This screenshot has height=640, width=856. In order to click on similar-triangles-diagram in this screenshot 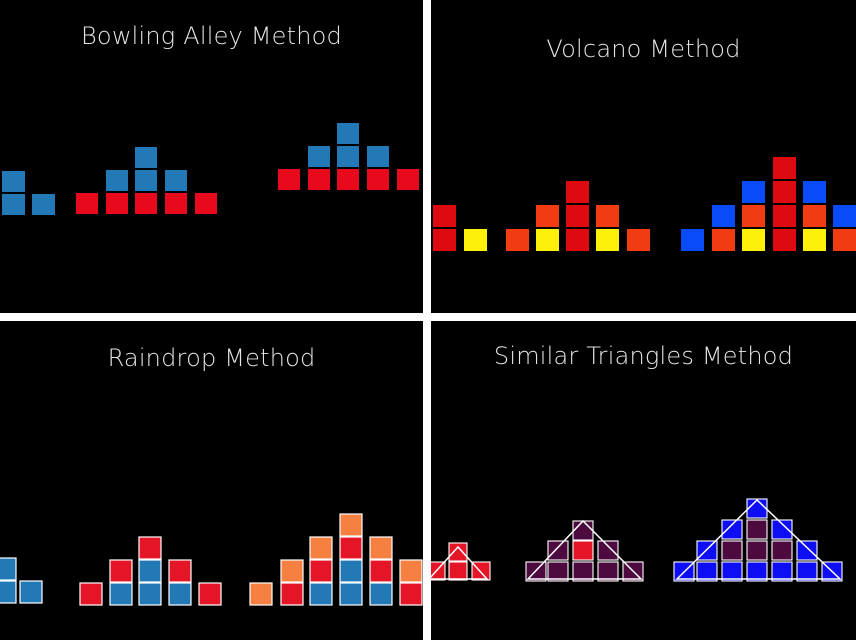, I will do `click(637, 540)`.